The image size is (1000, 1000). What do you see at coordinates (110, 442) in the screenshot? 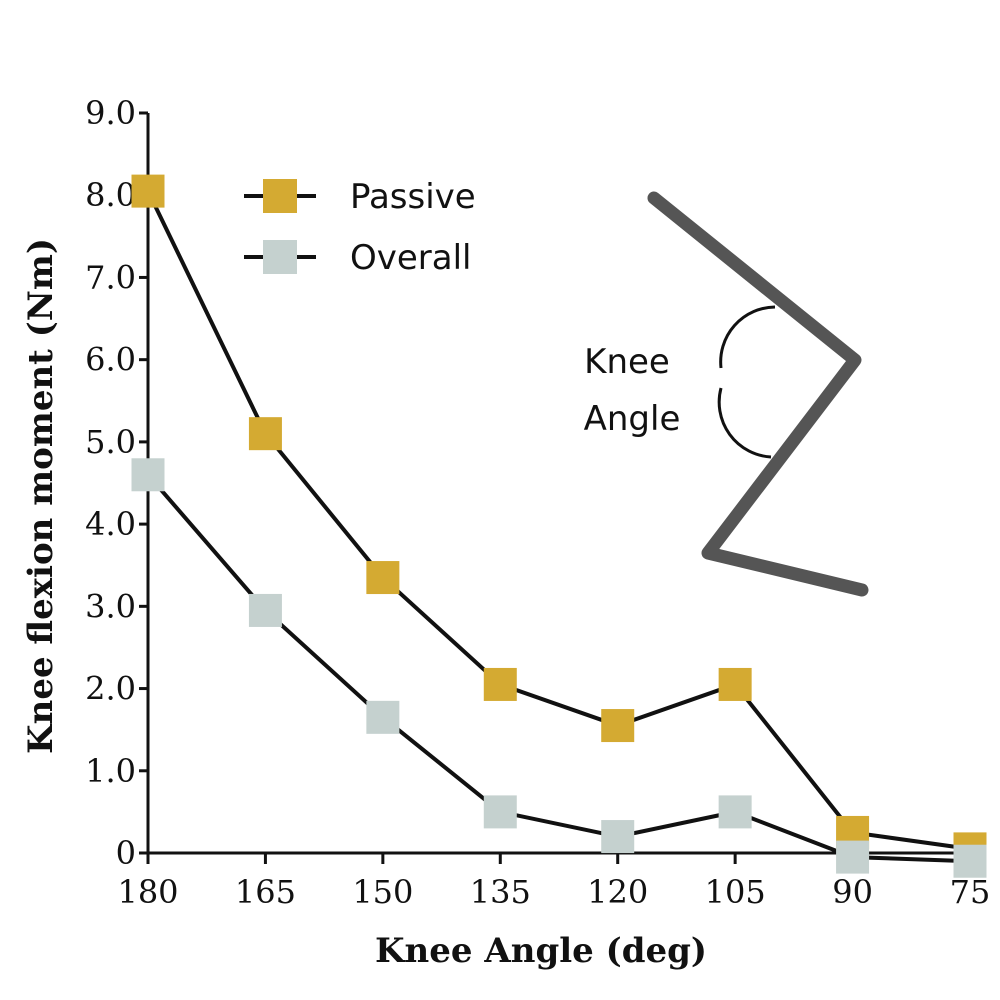
I see `y-tick-label: 5.0` at bounding box center [110, 442].